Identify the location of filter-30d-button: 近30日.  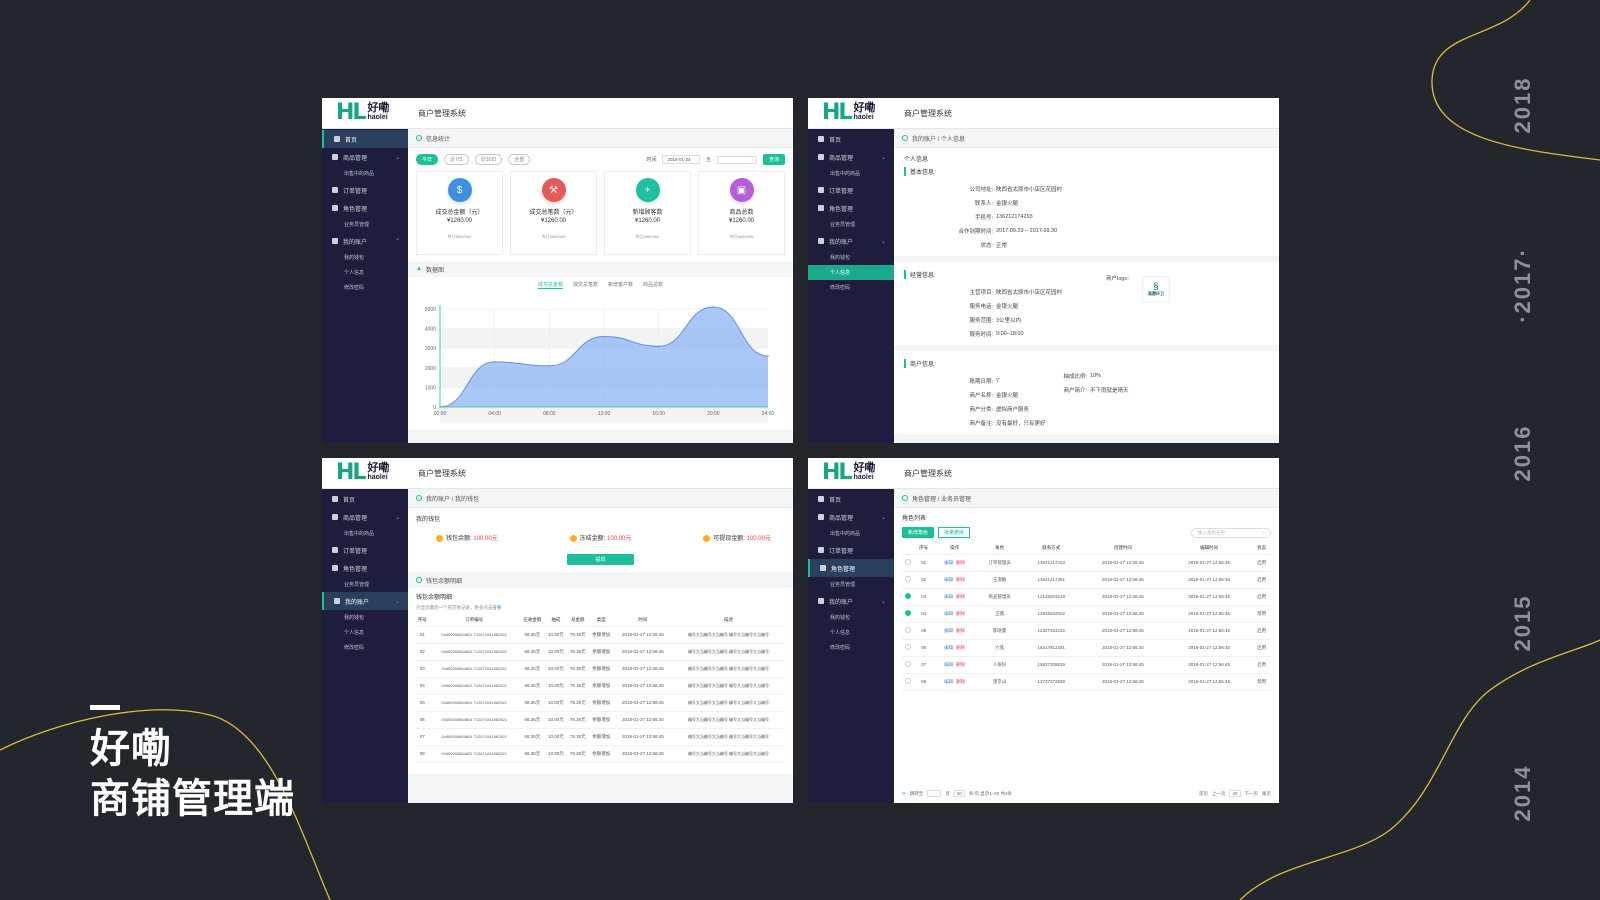
(488, 159).